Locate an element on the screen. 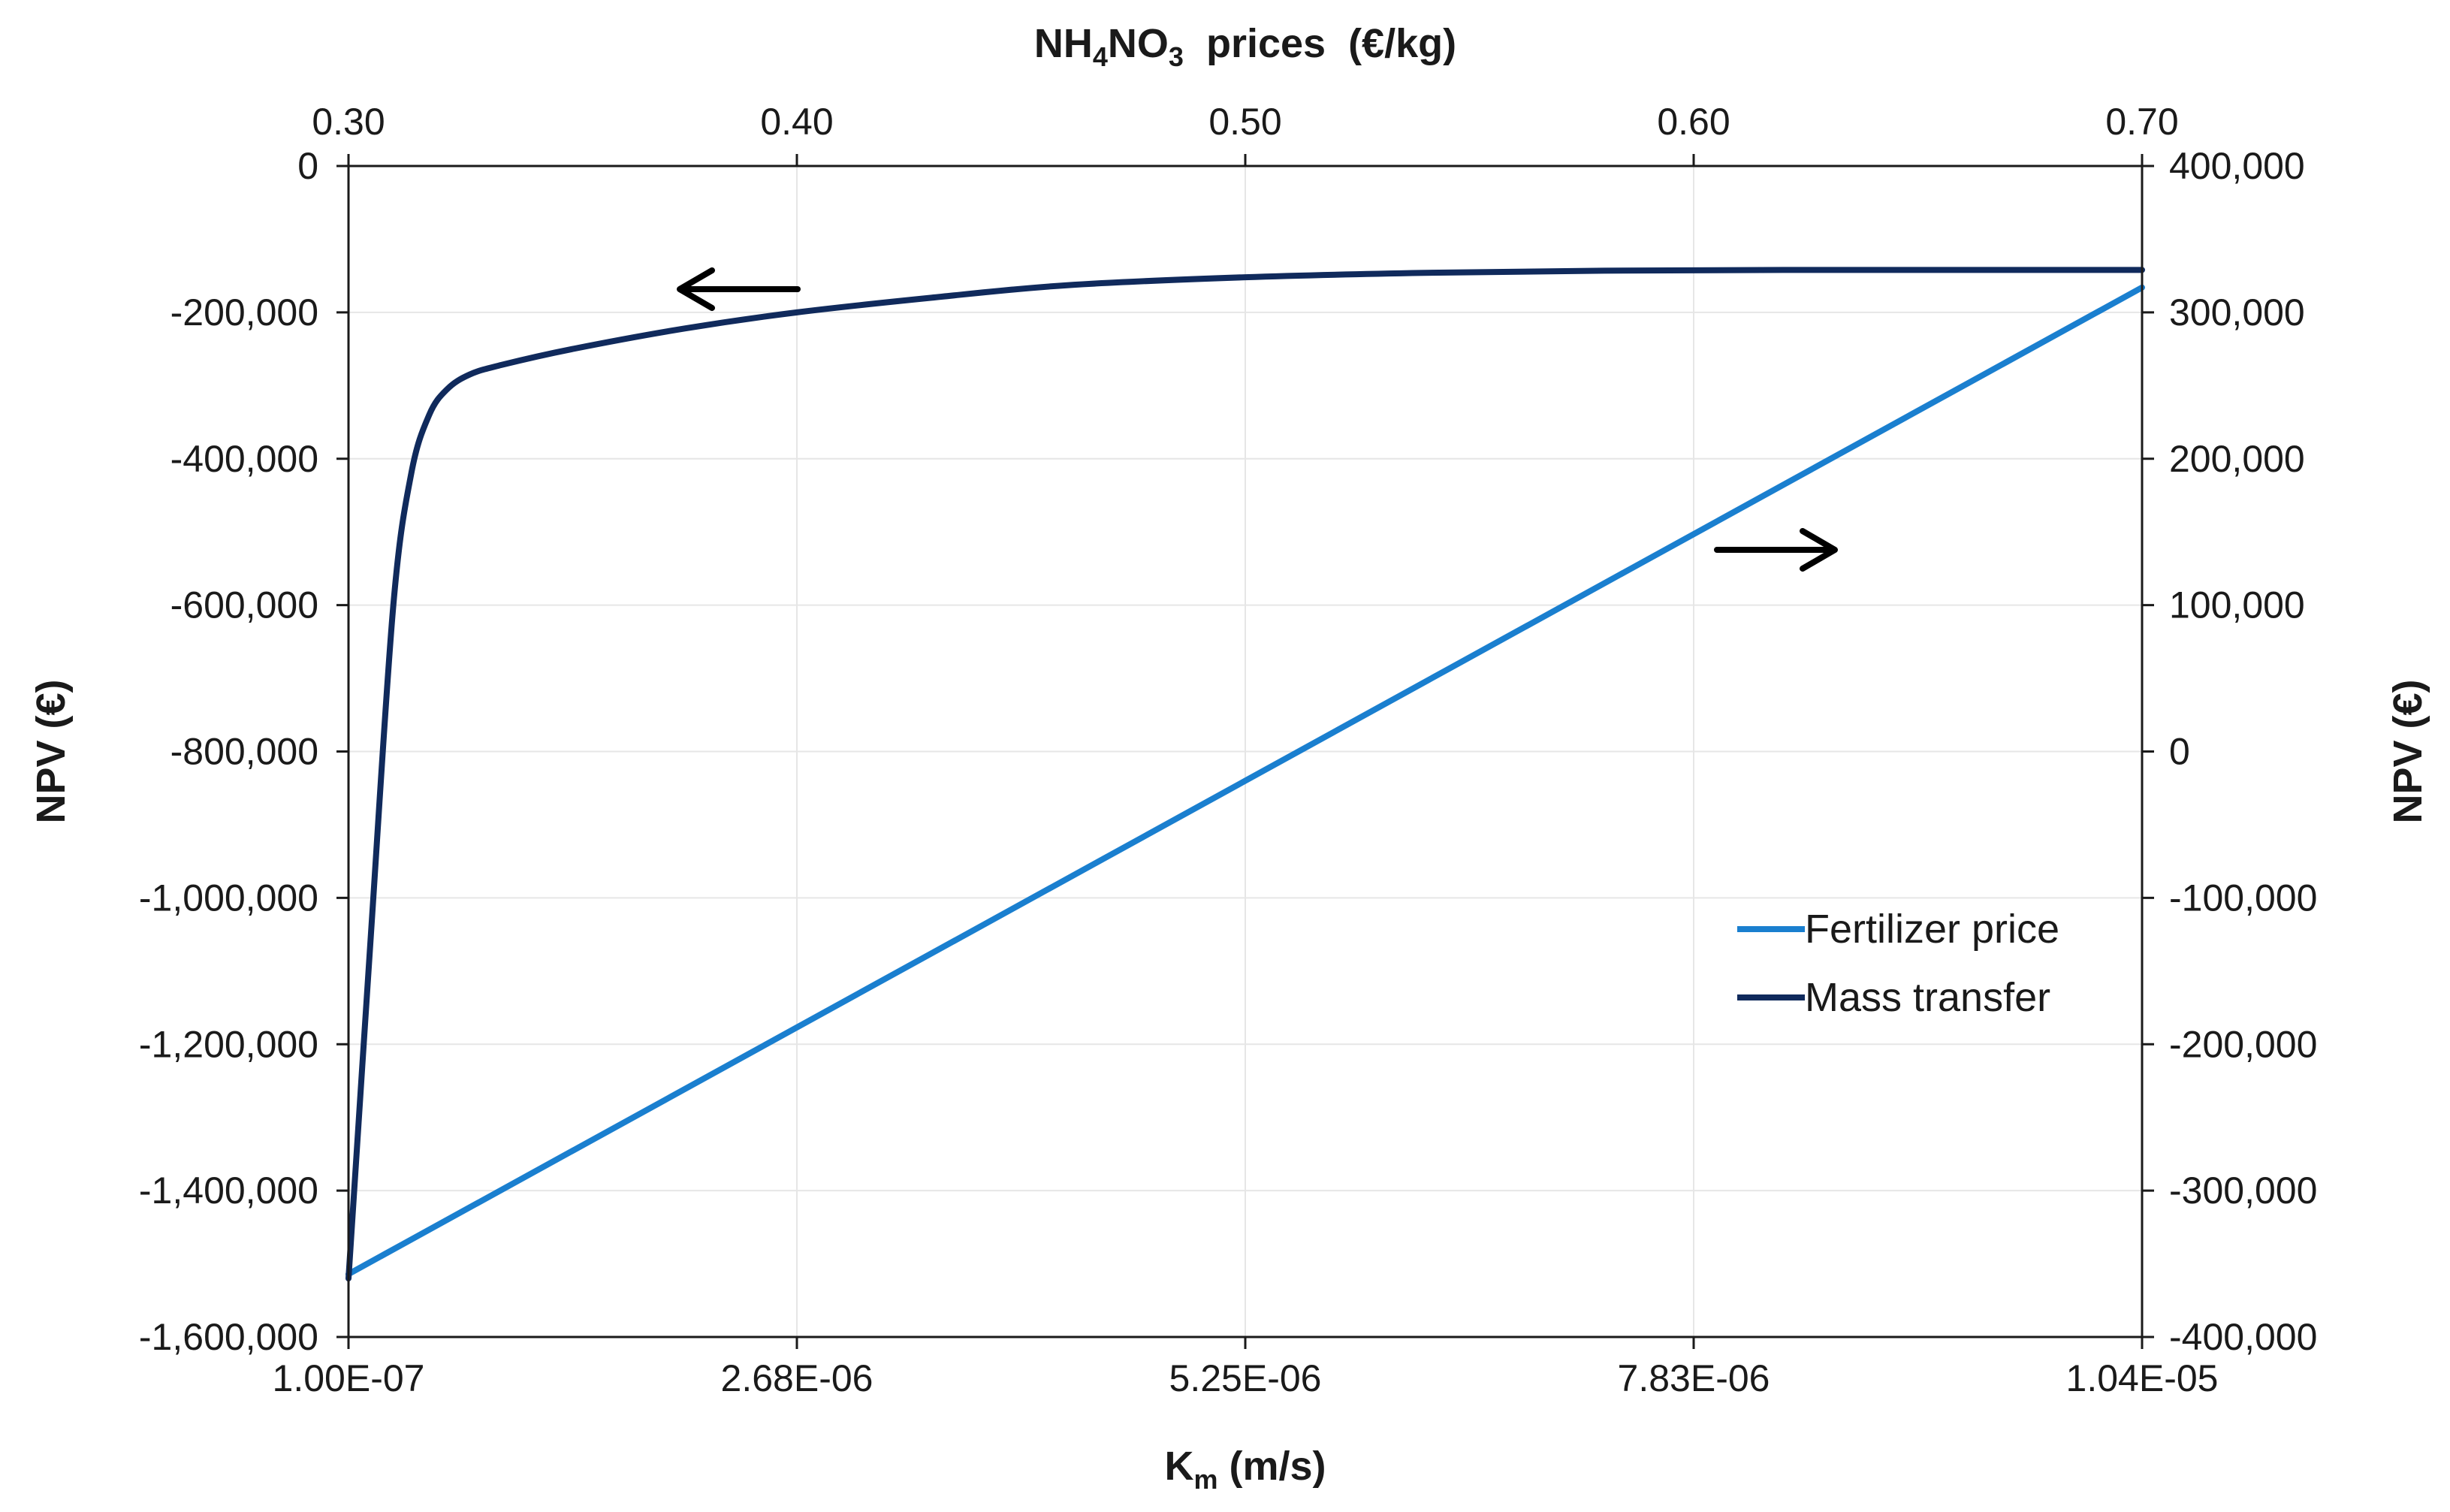 Image resolution: width=2450 pixels, height=1512 pixels. right-tick-label: -100,000 is located at coordinates (2243, 898).